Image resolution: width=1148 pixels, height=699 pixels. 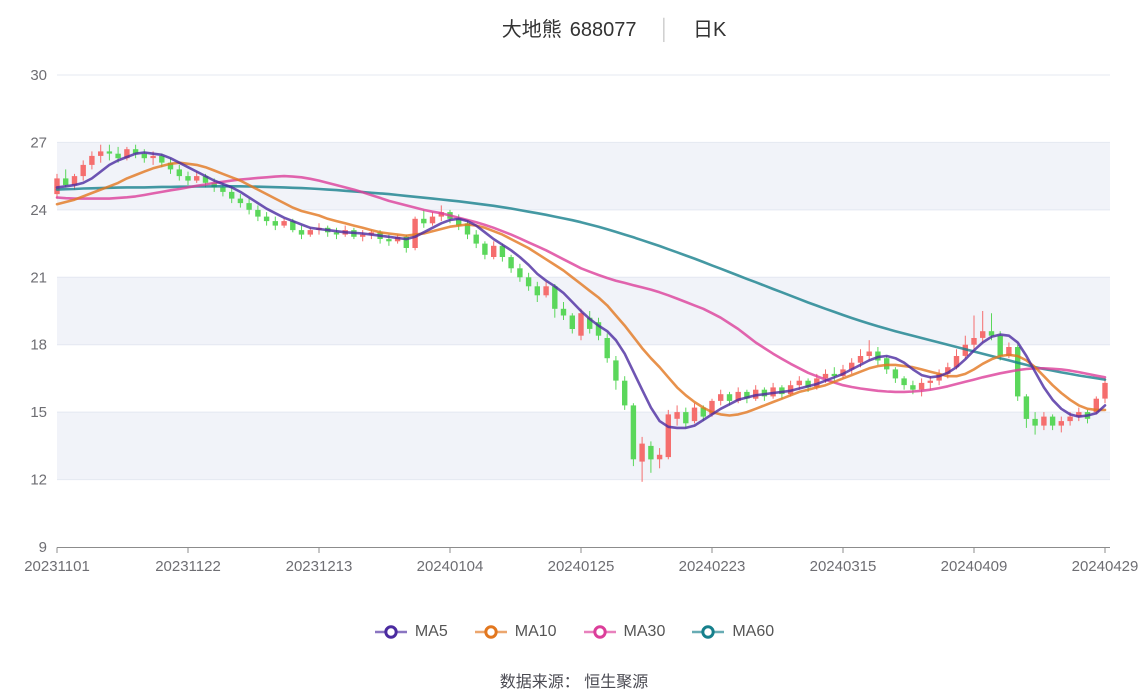 What do you see at coordinates (38, 412) in the screenshot?
I see `y-tick-label: 15` at bounding box center [38, 412].